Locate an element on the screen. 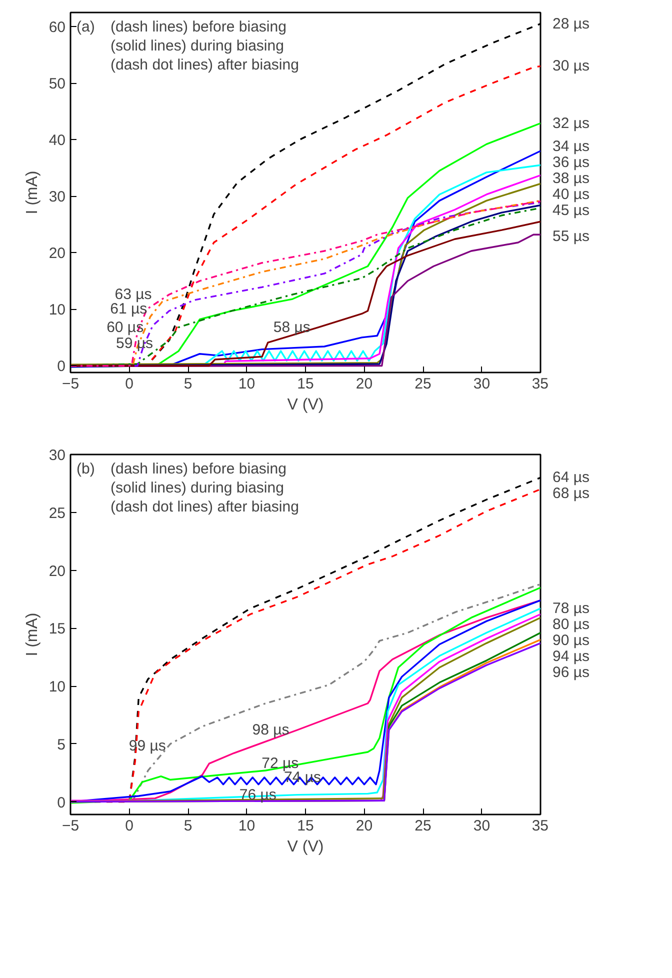  annotation: 32 µs is located at coordinates (571, 123).